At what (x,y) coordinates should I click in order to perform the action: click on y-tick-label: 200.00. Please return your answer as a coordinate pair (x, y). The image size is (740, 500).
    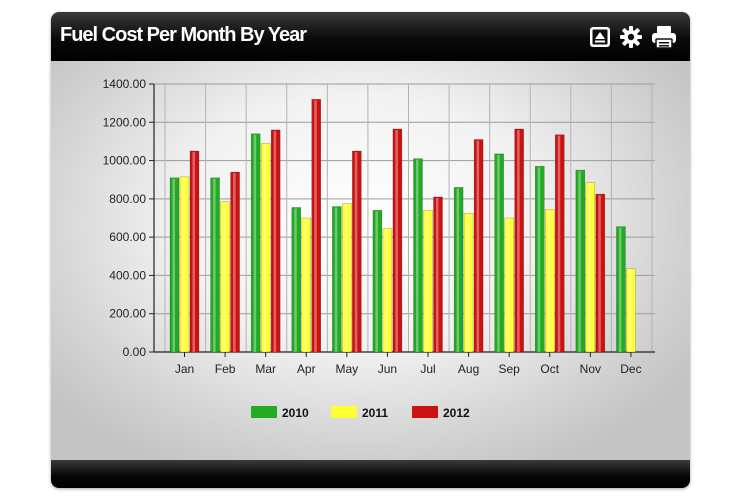
    Looking at the image, I should click on (127, 314).